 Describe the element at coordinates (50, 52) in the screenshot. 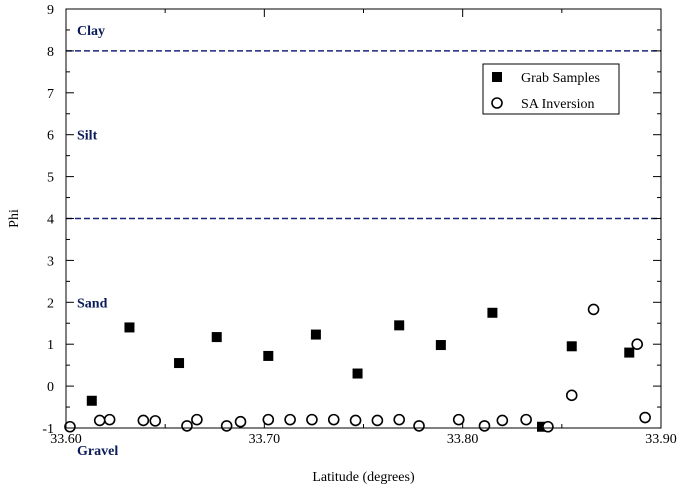

I see `y-tick-label: 8` at that location.